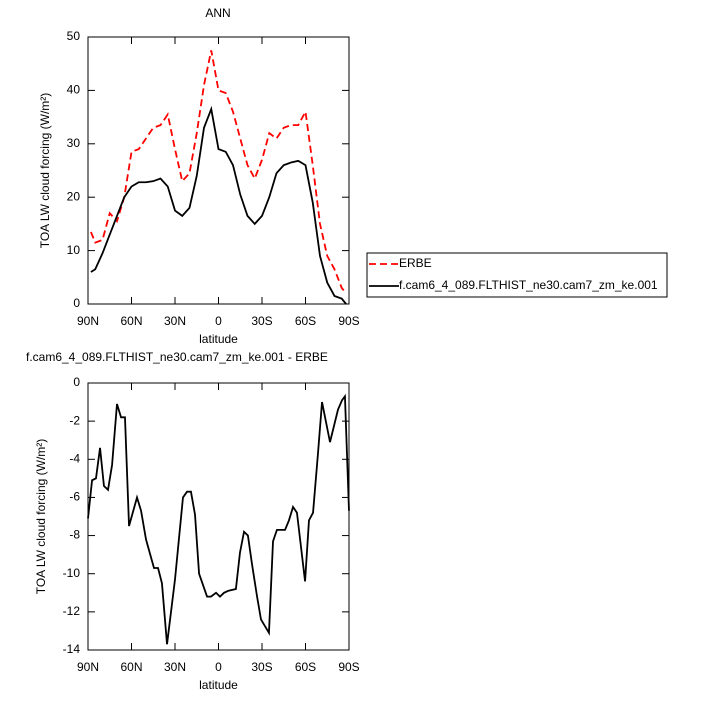  I want to click on legend-label: f.cam6_4_089.FLTHIST_ne30.cam7_zm_ke.001, so click(528, 285).